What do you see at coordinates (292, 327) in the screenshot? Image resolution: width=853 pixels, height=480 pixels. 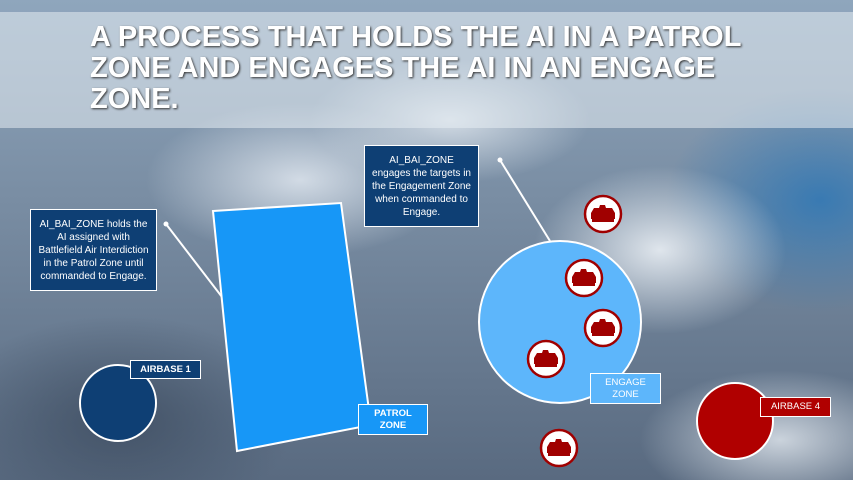 I see `patrol-zone` at bounding box center [292, 327].